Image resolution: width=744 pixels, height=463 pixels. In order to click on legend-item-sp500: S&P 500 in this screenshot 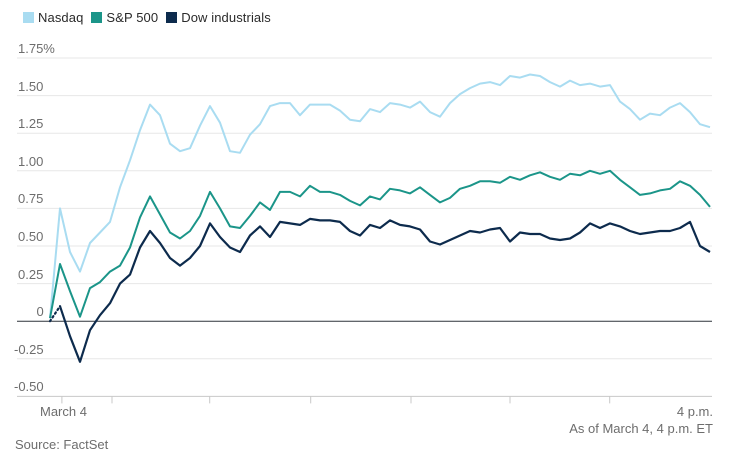, I will do `click(124, 17)`.